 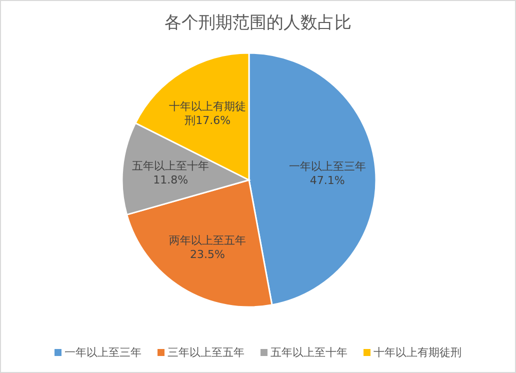 What do you see at coordinates (207, 113) in the screenshot?
I see `data-label: 十年以上有期徒刑17.6%` at bounding box center [207, 113].